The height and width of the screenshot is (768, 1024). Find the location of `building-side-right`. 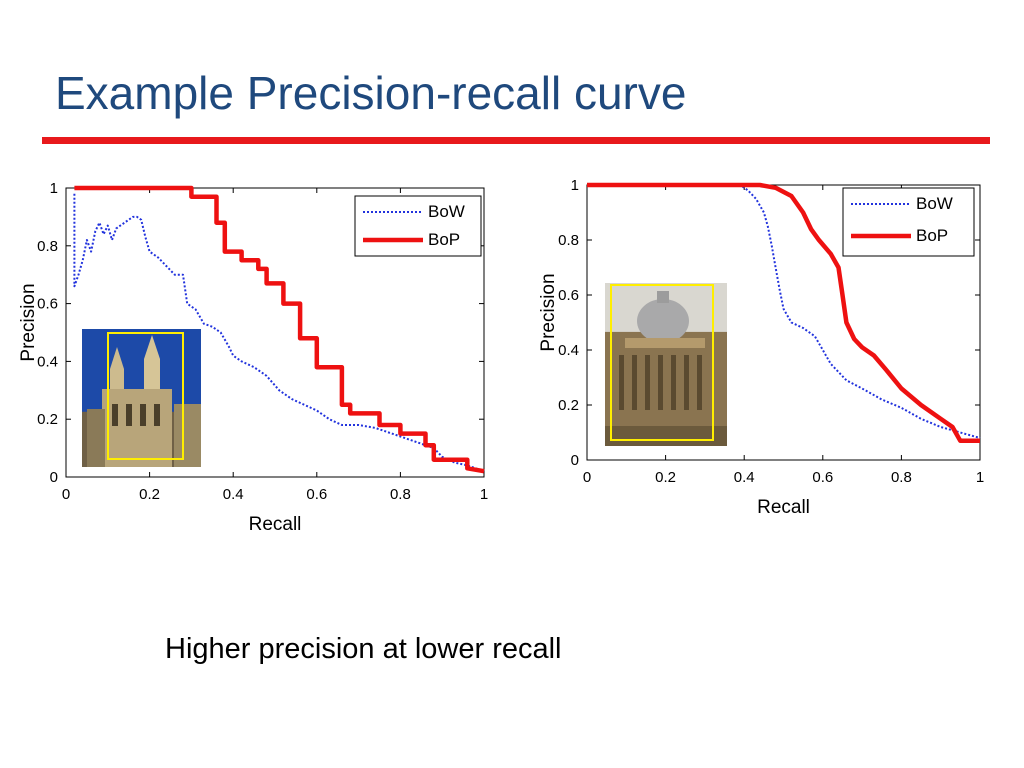

building-side-right is located at coordinates (187, 435).